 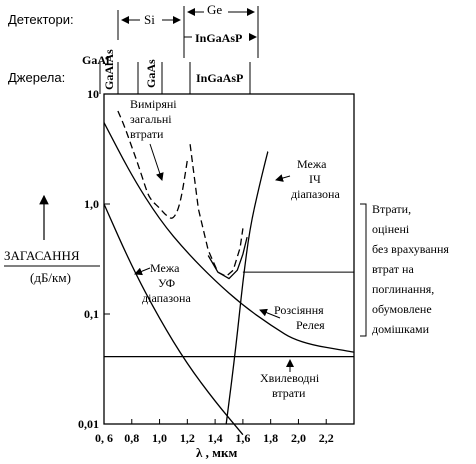 I want to click on x-tick-label: 1,4, so click(x=215, y=438).